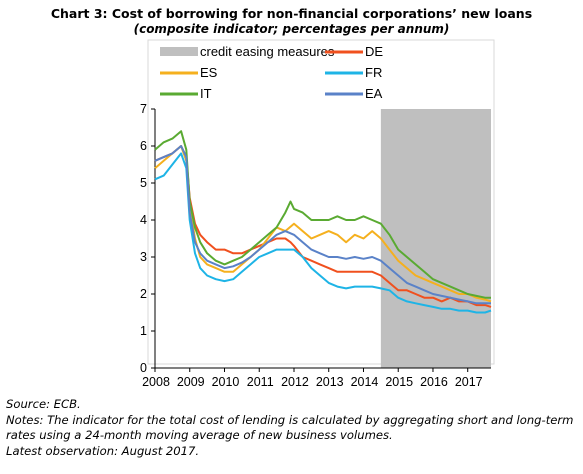 Image resolution: width=583 pixels, height=474 pixels. Describe the element at coordinates (156, 381) in the screenshot. I see `x-tick-label: 2008` at that location.